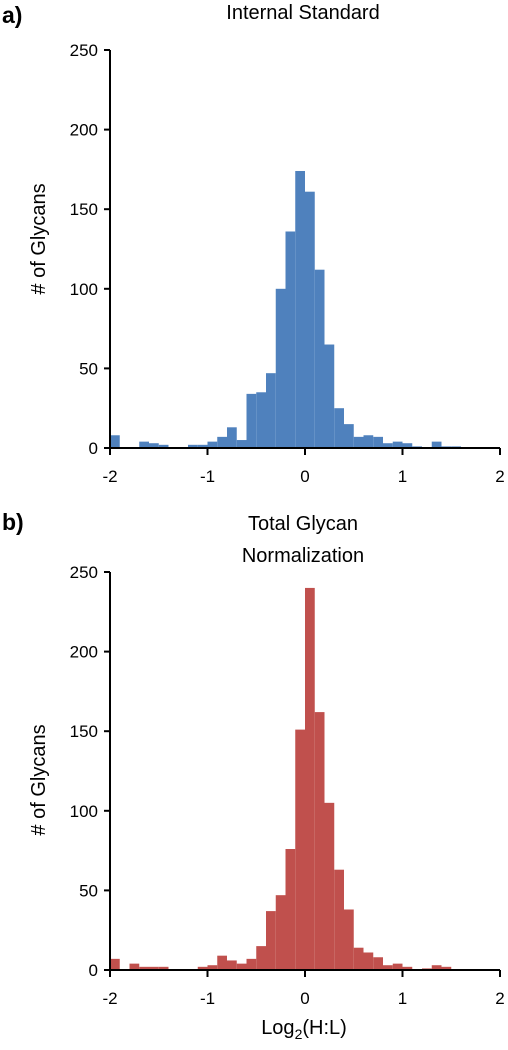 The height and width of the screenshot is (1050, 508). I want to click on panel-b-y-ticks: 0 50 100 150 200 250, so click(90, 771).